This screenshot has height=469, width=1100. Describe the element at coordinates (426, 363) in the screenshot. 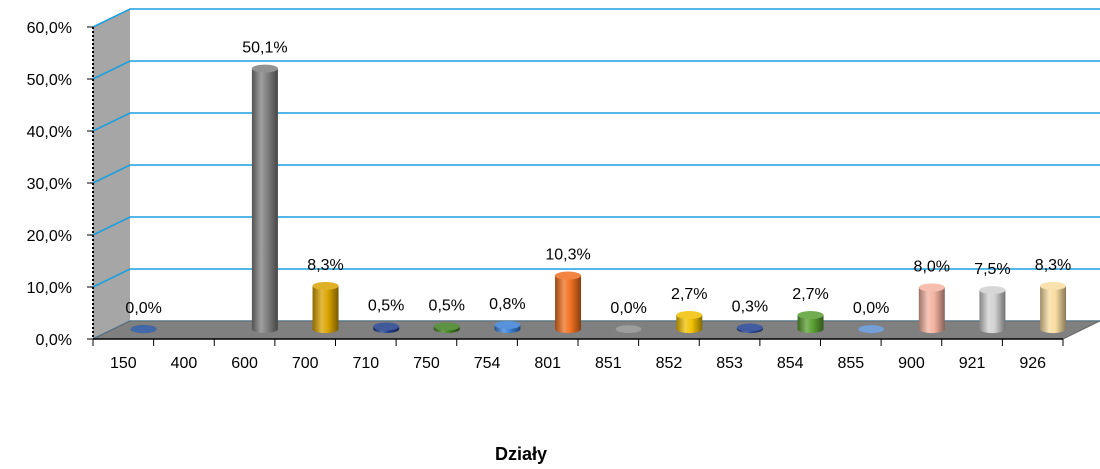

I see `x-tick-label: 750` at that location.